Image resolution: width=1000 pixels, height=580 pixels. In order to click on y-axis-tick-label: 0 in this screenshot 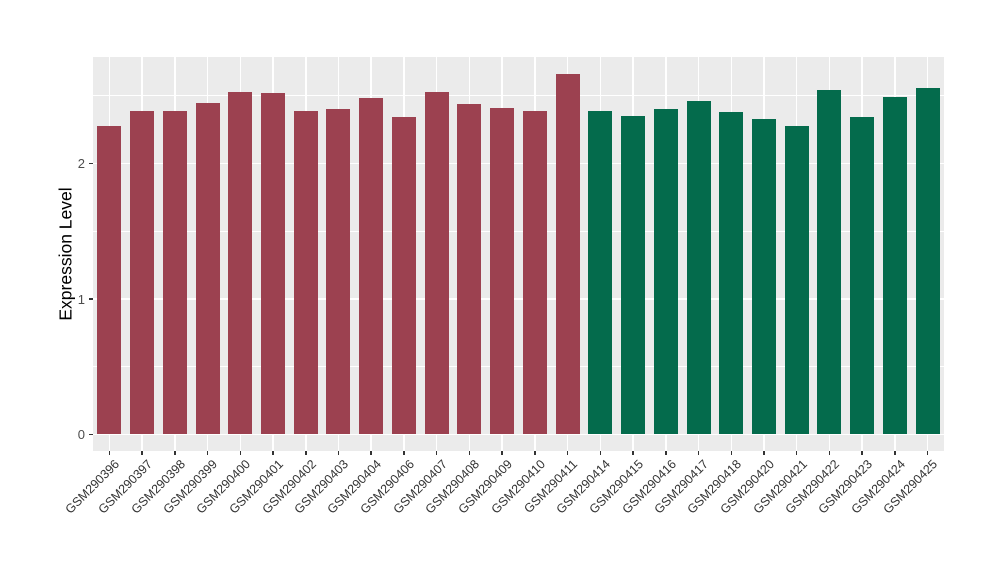, I will do `click(81, 434)`.